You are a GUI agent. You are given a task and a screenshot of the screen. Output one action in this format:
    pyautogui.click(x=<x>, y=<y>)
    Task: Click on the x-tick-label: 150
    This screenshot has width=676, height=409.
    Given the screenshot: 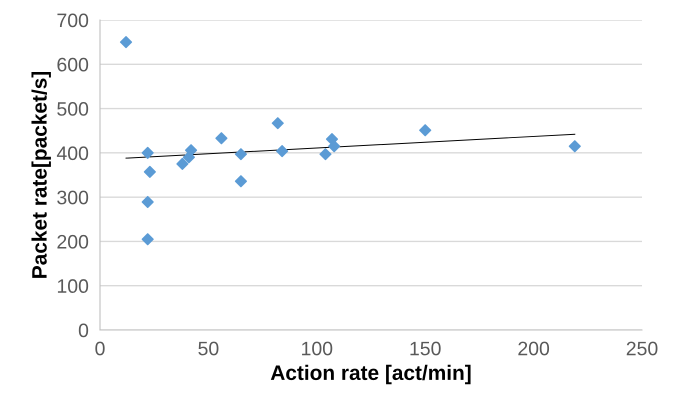 What is the action you would take?
    pyautogui.click(x=425, y=349)
    